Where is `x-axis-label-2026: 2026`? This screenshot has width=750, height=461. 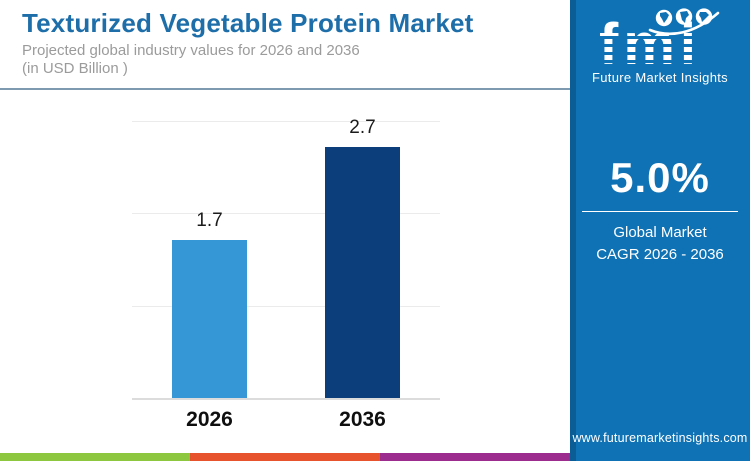
x-axis-label-2026: 2026 is located at coordinates (209, 419).